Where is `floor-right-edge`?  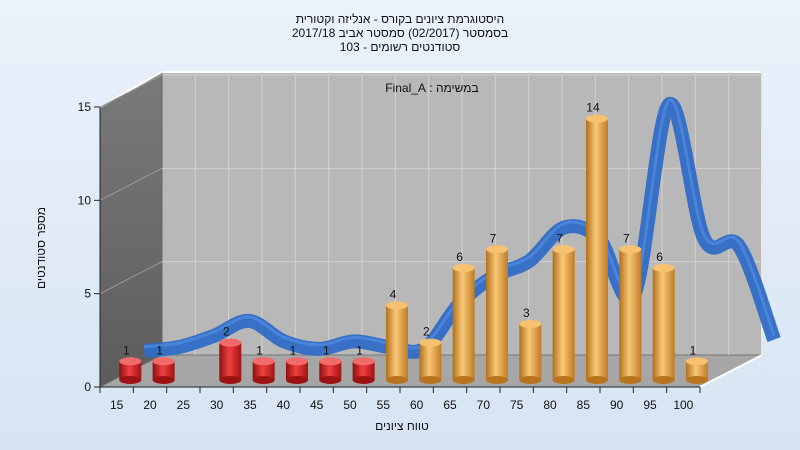
floor-right-edge is located at coordinates (731, 371).